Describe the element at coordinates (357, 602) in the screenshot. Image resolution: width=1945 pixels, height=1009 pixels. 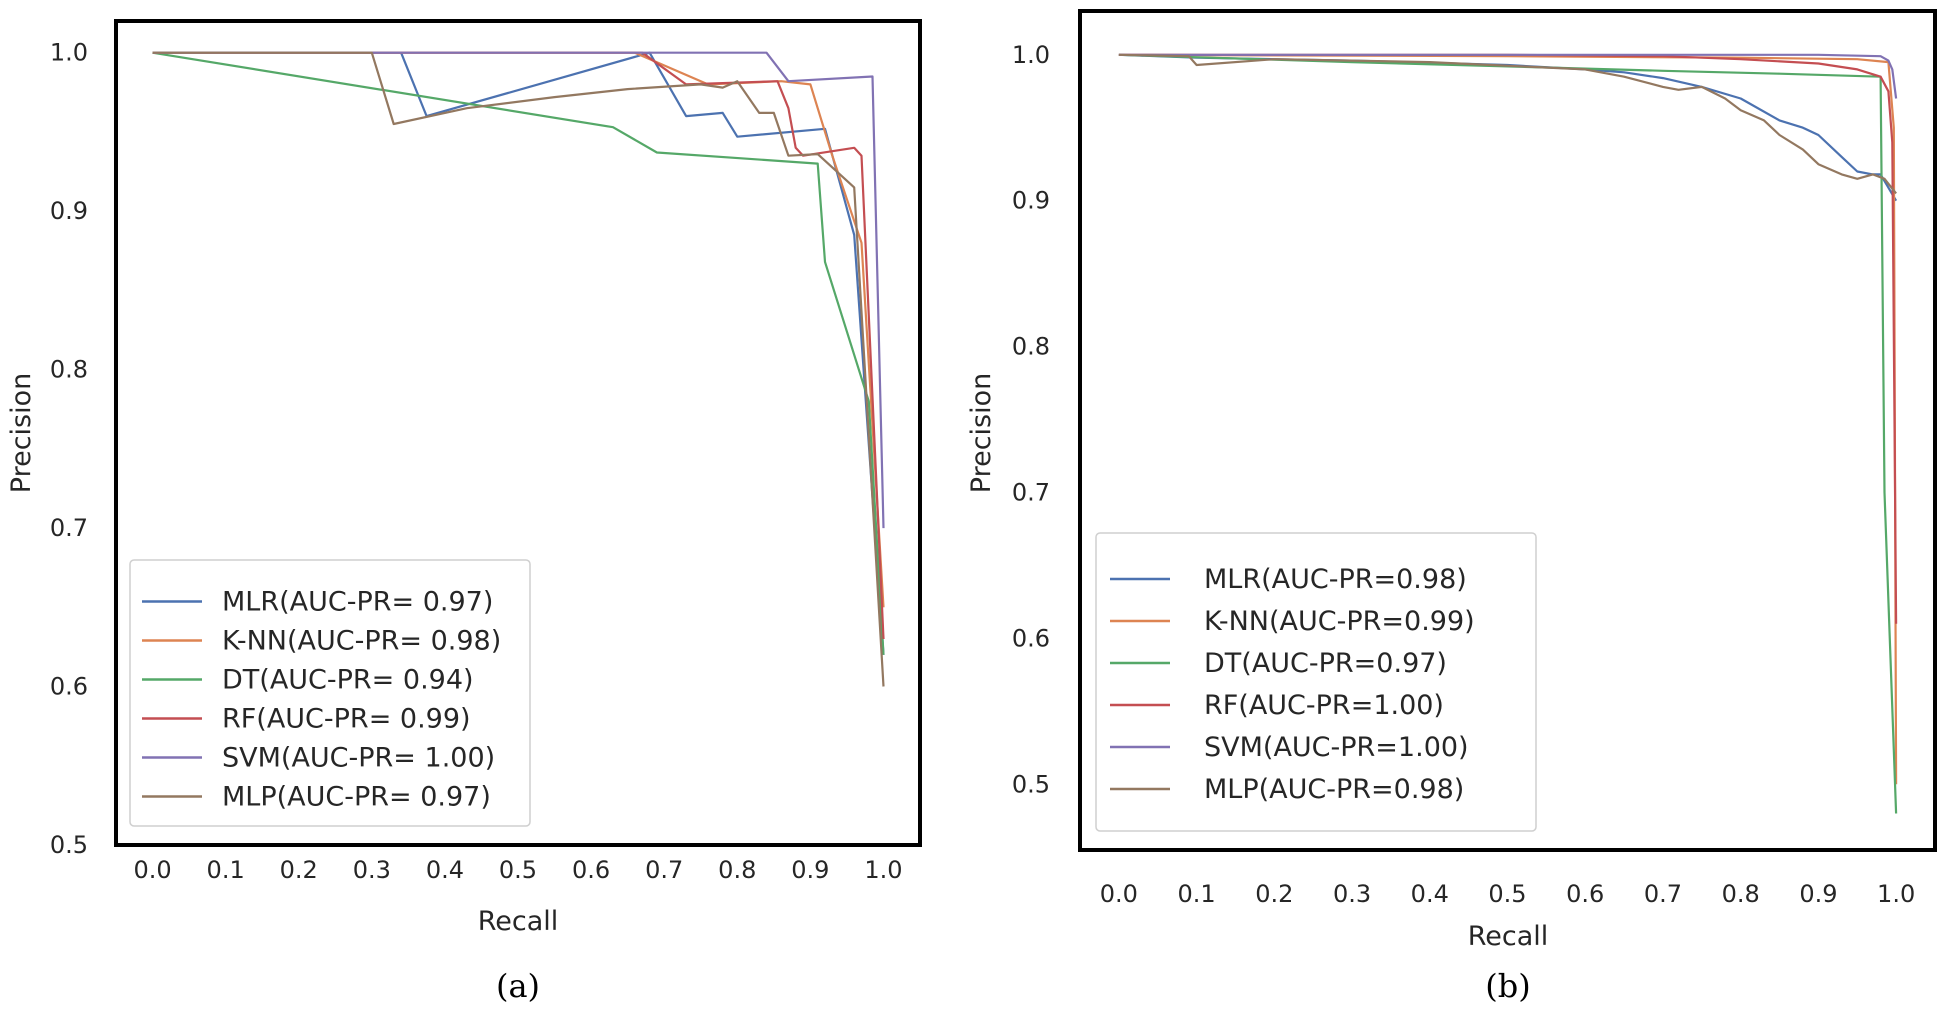
I see `legend-label: MLR(AUC-PR= 0.97)` at that location.